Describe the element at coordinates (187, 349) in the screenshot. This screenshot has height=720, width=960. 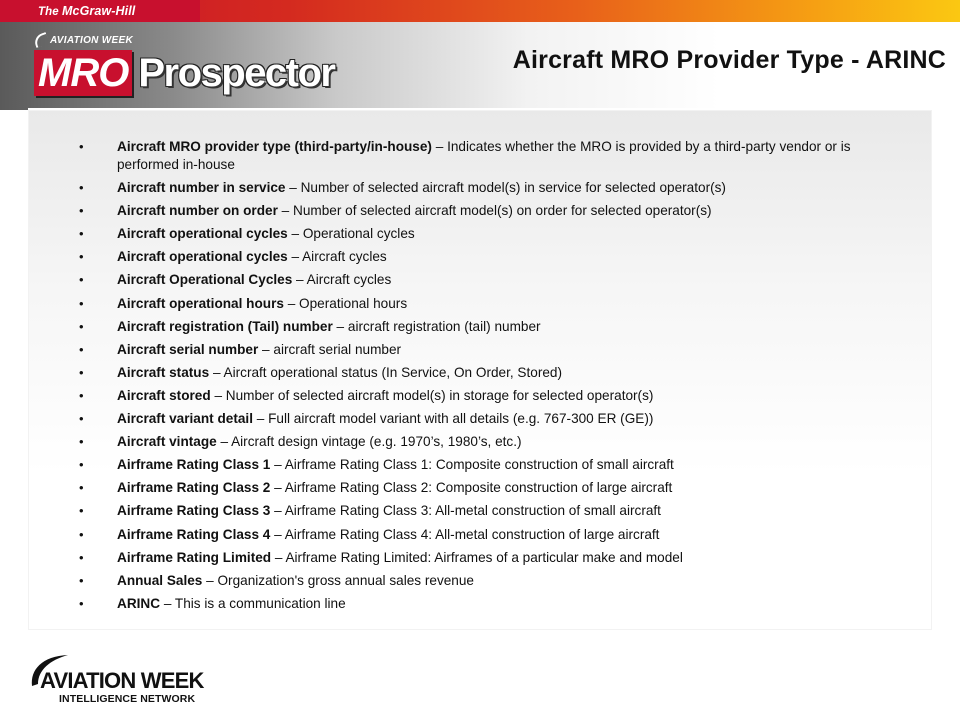
I see `item-term: Aircraft serial number` at that location.